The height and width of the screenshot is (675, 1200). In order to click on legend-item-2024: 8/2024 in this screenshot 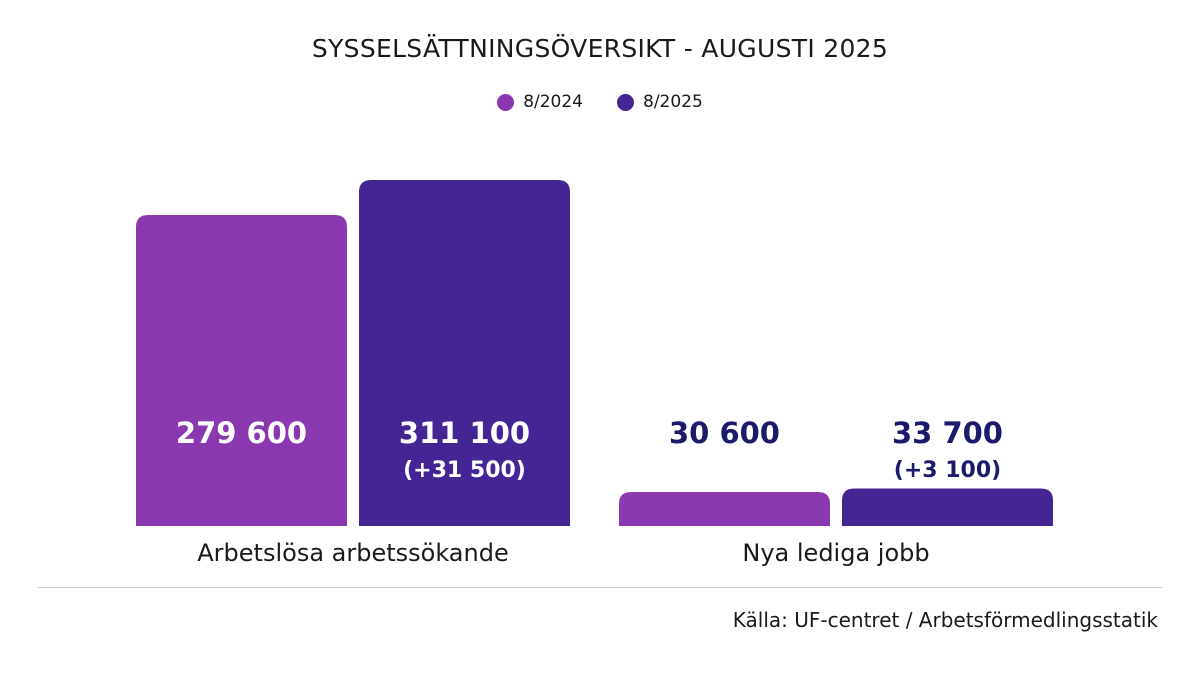, I will do `click(540, 102)`.